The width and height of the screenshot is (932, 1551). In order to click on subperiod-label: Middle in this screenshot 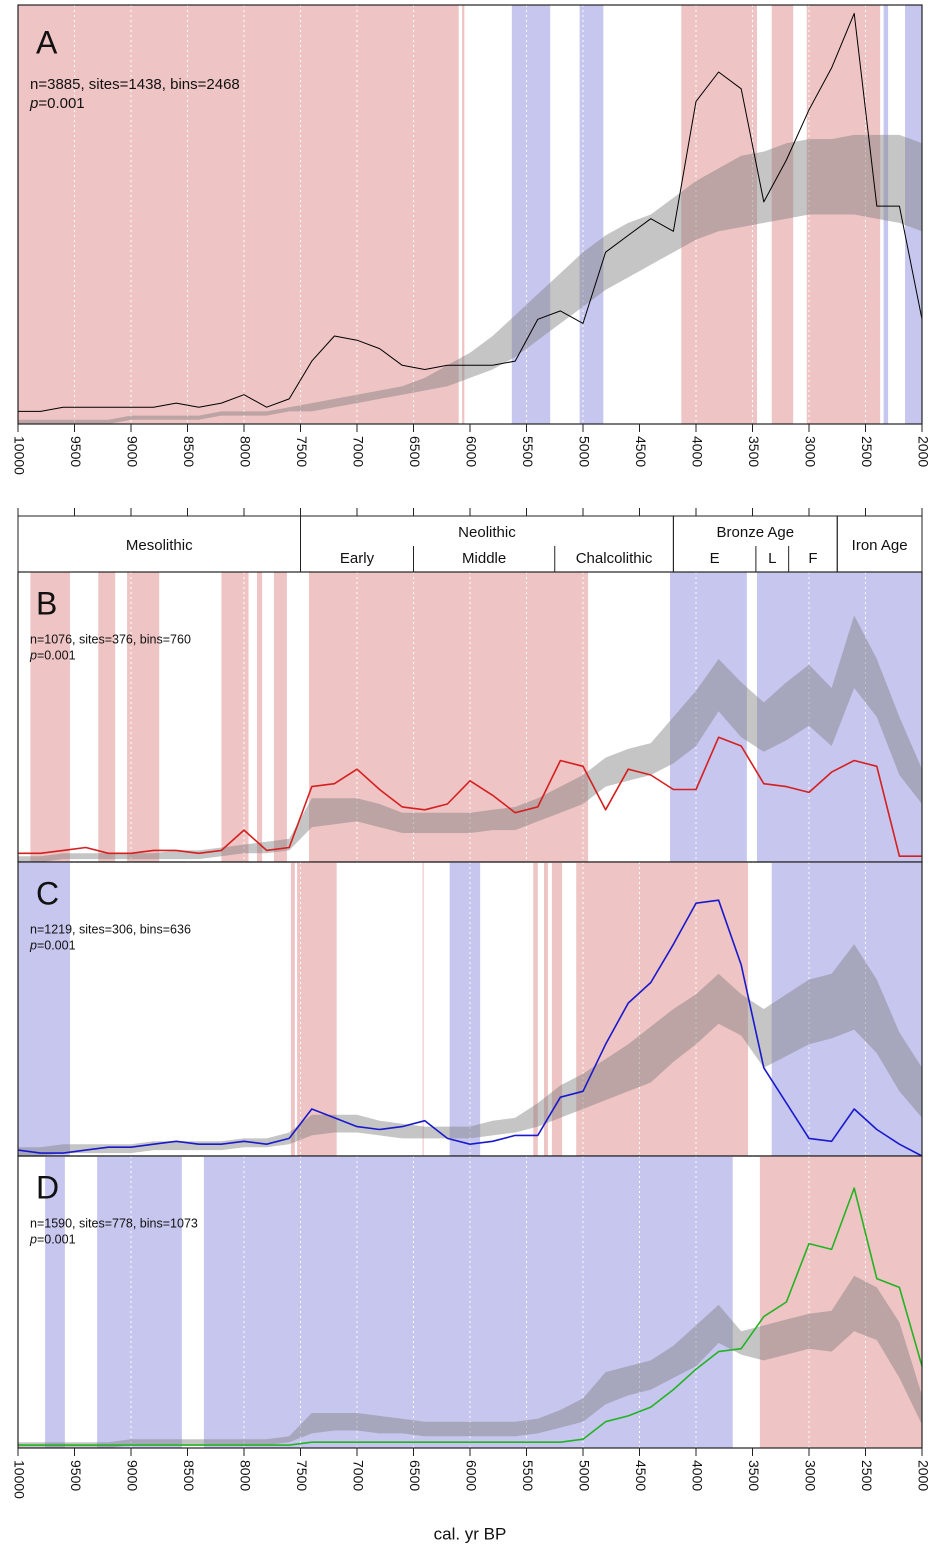, I will do `click(484, 558)`.